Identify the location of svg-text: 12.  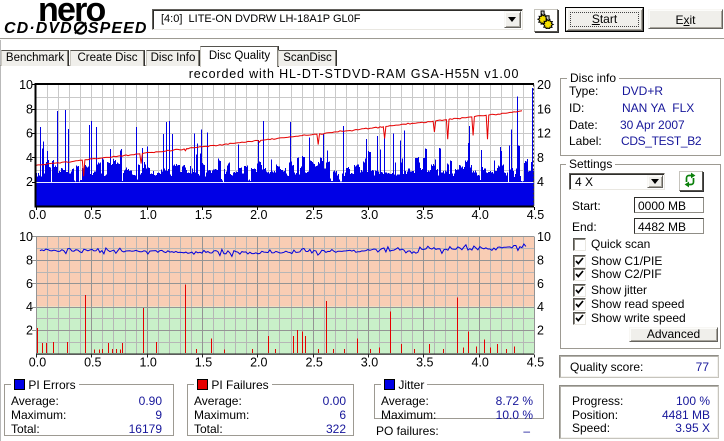
(544, 134).